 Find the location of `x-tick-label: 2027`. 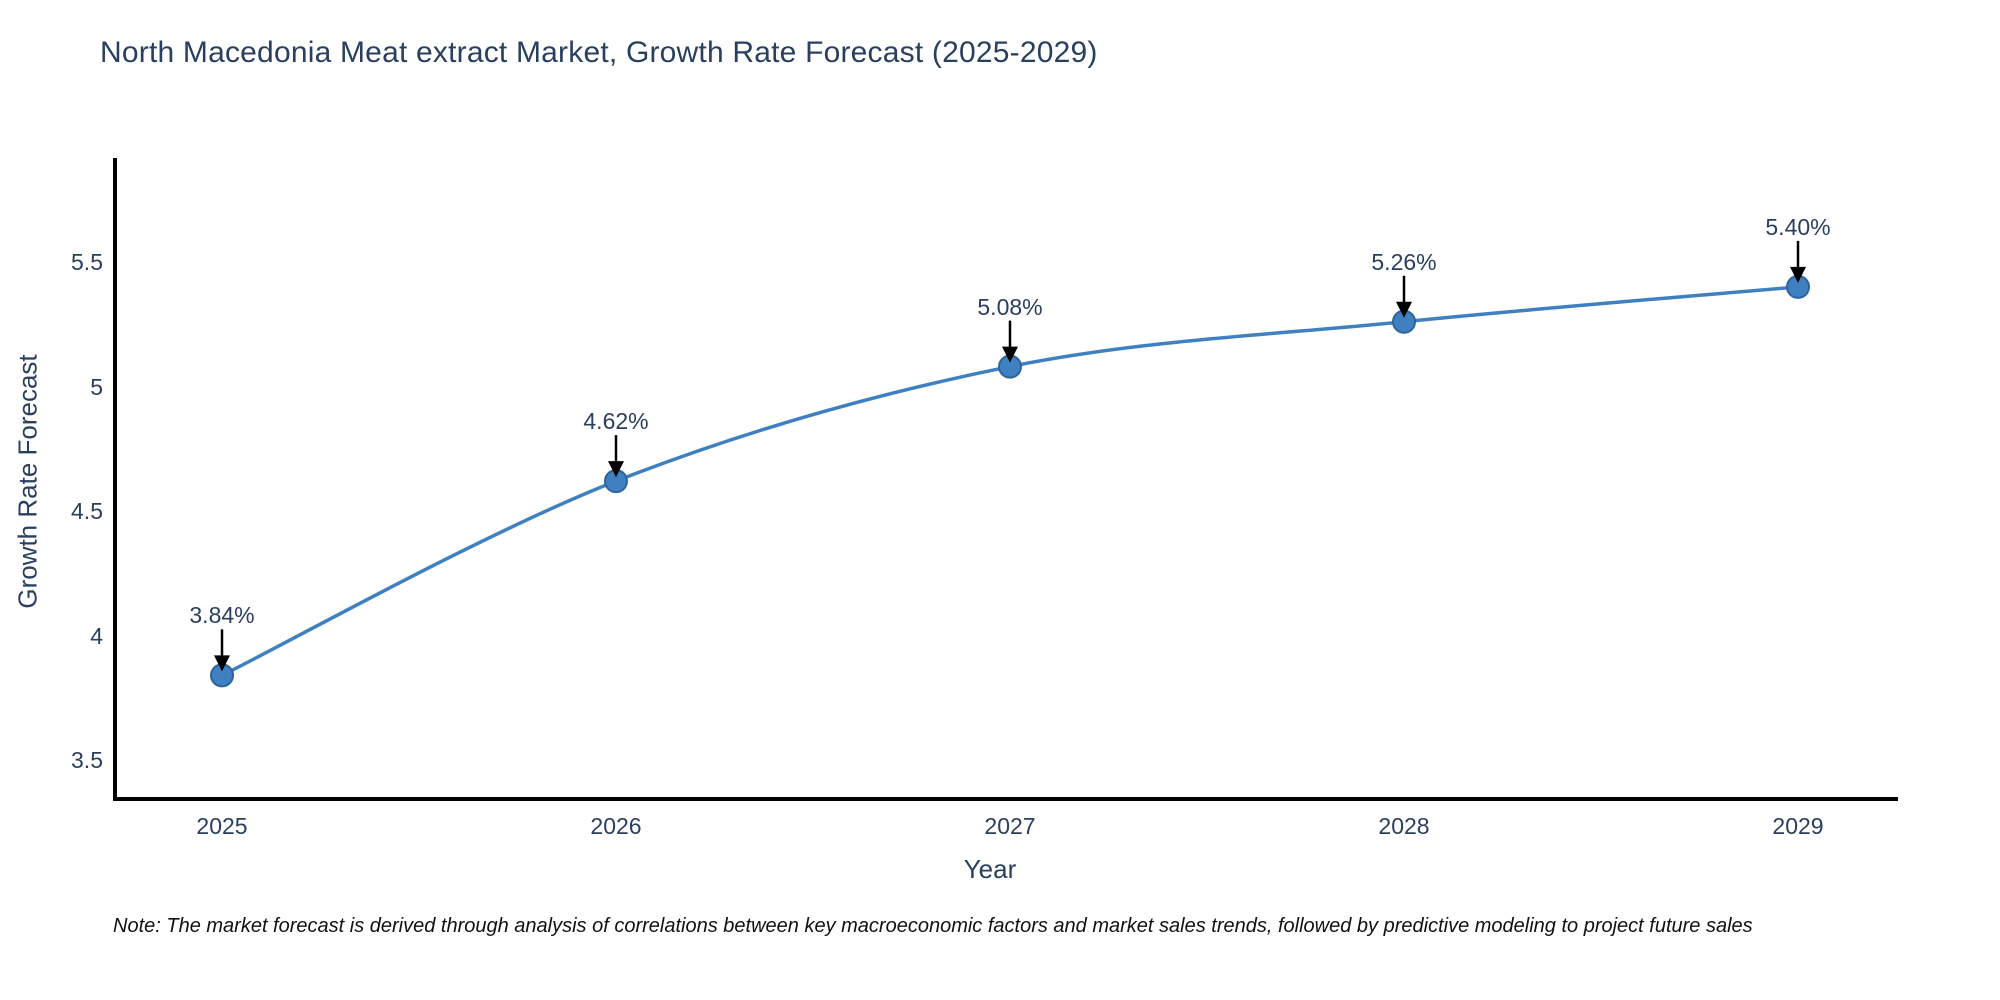

x-tick-label: 2027 is located at coordinates (1010, 826).